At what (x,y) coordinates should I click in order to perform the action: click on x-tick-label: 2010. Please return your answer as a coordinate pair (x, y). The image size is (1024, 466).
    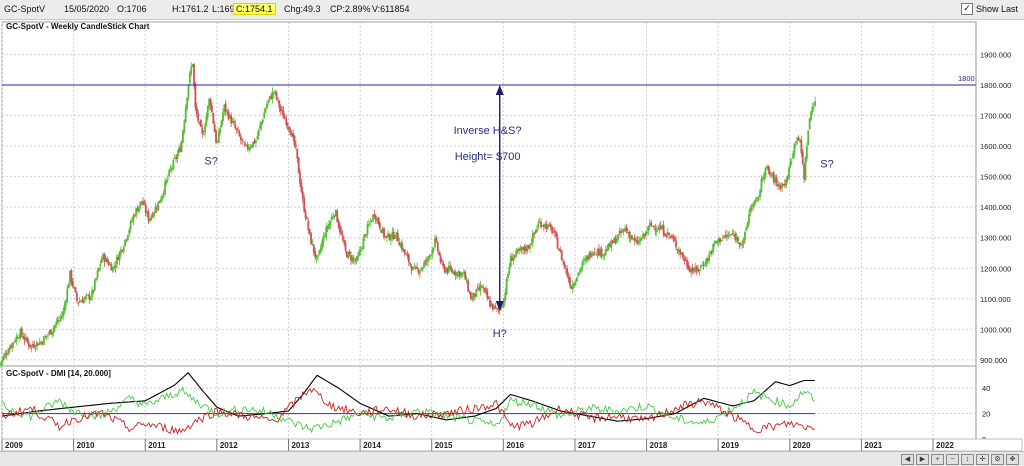
    Looking at the image, I should click on (86, 445).